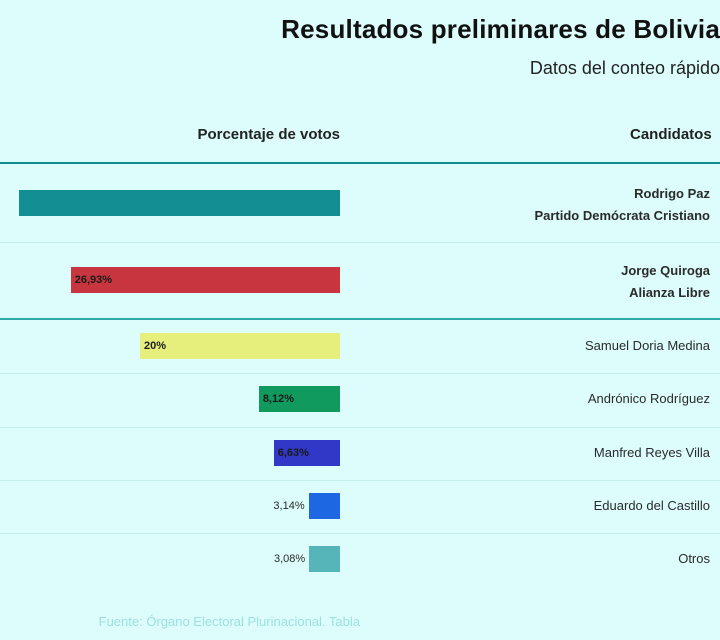 The height and width of the screenshot is (640, 720). What do you see at coordinates (293, 453) in the screenshot?
I see `bar-value-label: 6,63%` at bounding box center [293, 453].